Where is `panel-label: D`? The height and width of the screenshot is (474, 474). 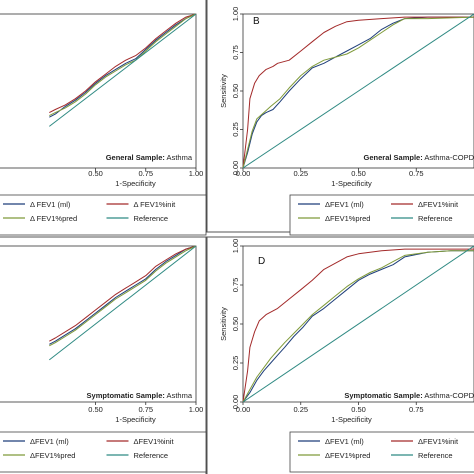 panel-label: D is located at coordinates (261, 261).